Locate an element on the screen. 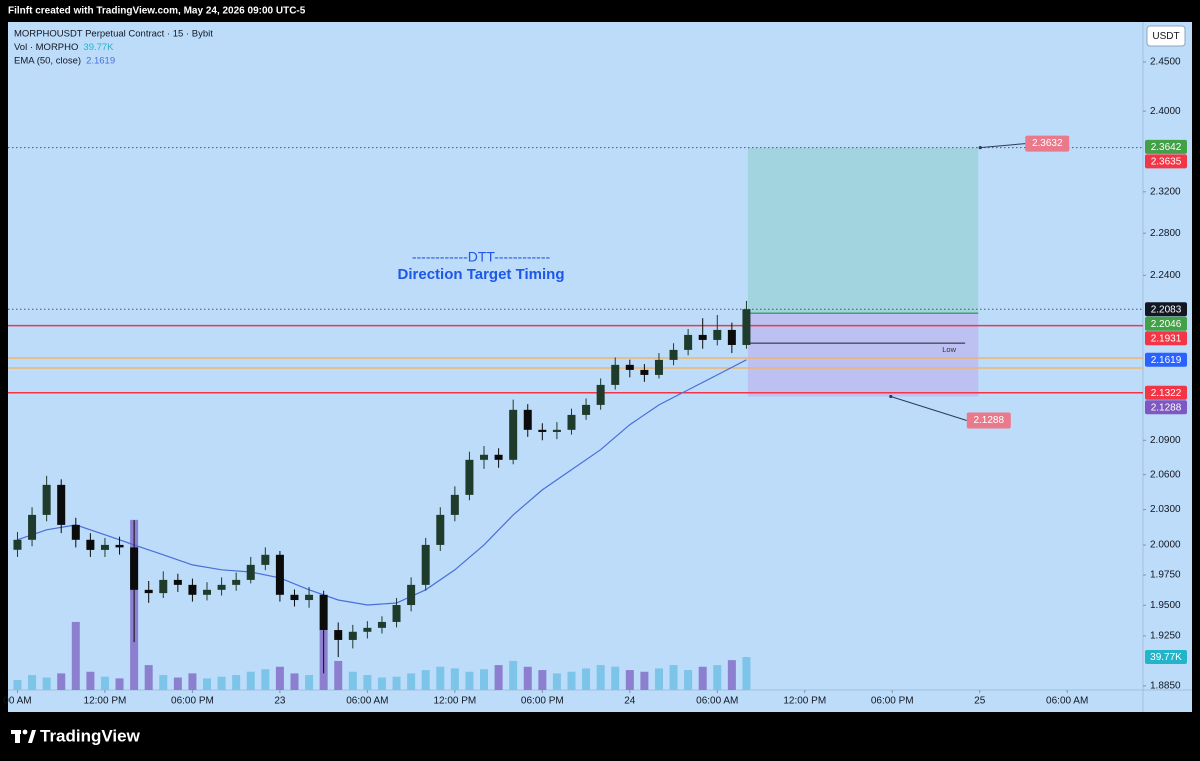 The height and width of the screenshot is (761, 1200). x-tick-label: 06:00 PM is located at coordinates (892, 701).